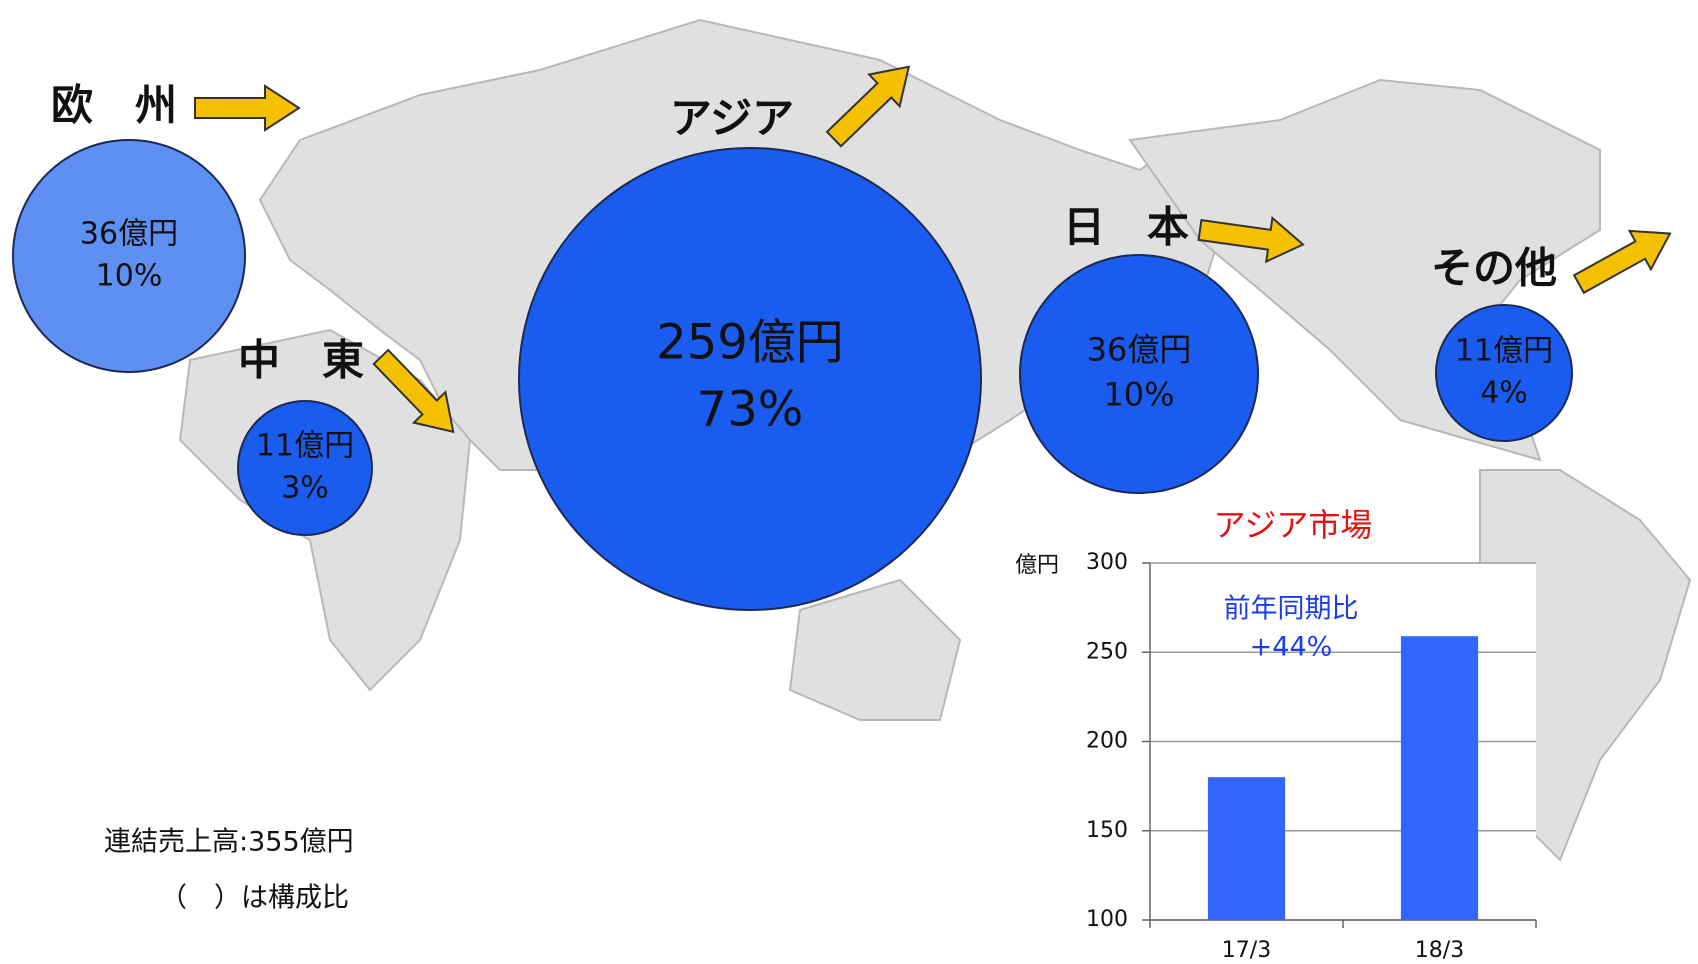 Image resolution: width=1698 pixels, height=964 pixels. I want to click on region-share: 4%, so click(1504, 393).